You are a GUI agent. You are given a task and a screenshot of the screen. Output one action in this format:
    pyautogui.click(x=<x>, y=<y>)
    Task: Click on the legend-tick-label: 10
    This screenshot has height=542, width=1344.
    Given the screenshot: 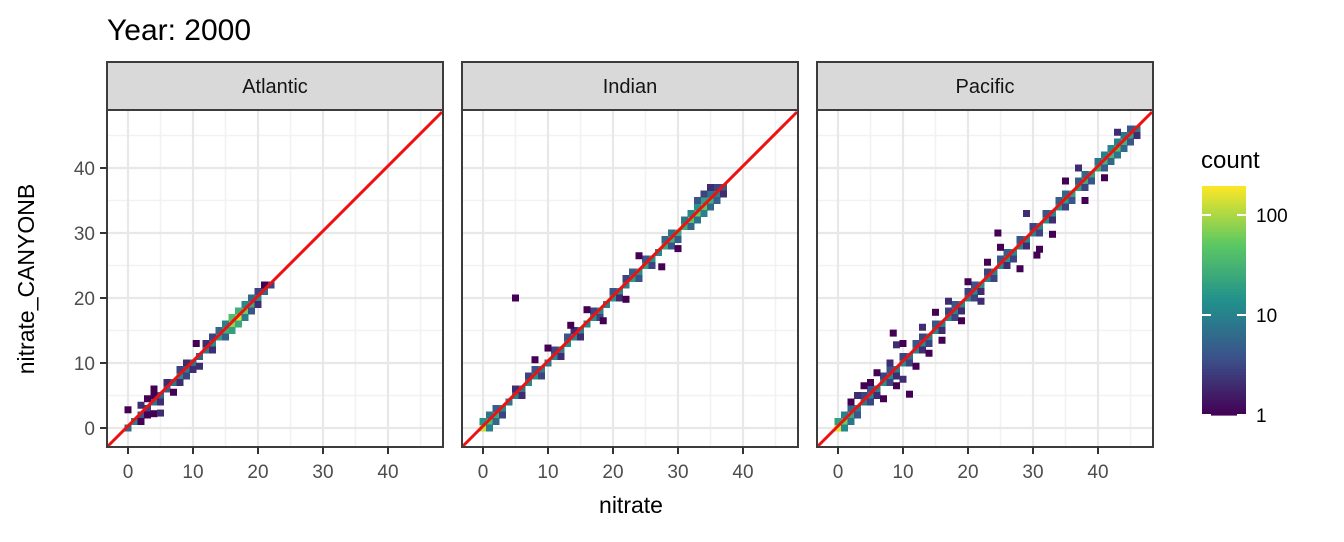 What is the action you would take?
    pyautogui.click(x=1266, y=316)
    